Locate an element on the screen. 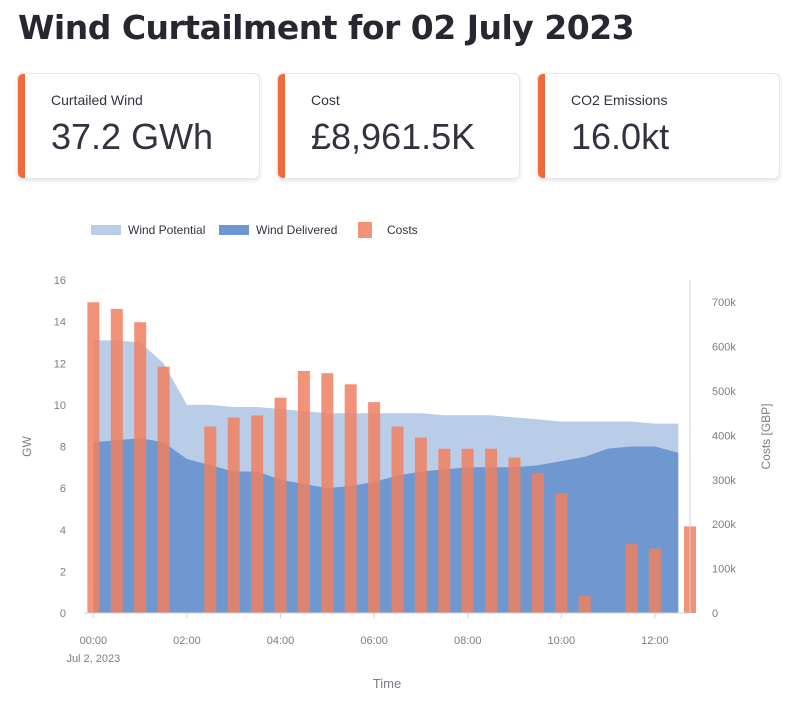 This screenshot has height=717, width=800. y-left-tick-label: 4 is located at coordinates (63, 531).